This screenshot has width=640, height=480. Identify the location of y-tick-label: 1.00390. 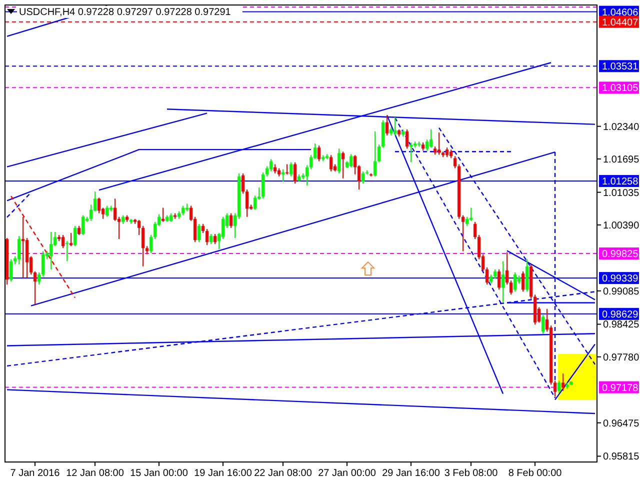
(621, 226).